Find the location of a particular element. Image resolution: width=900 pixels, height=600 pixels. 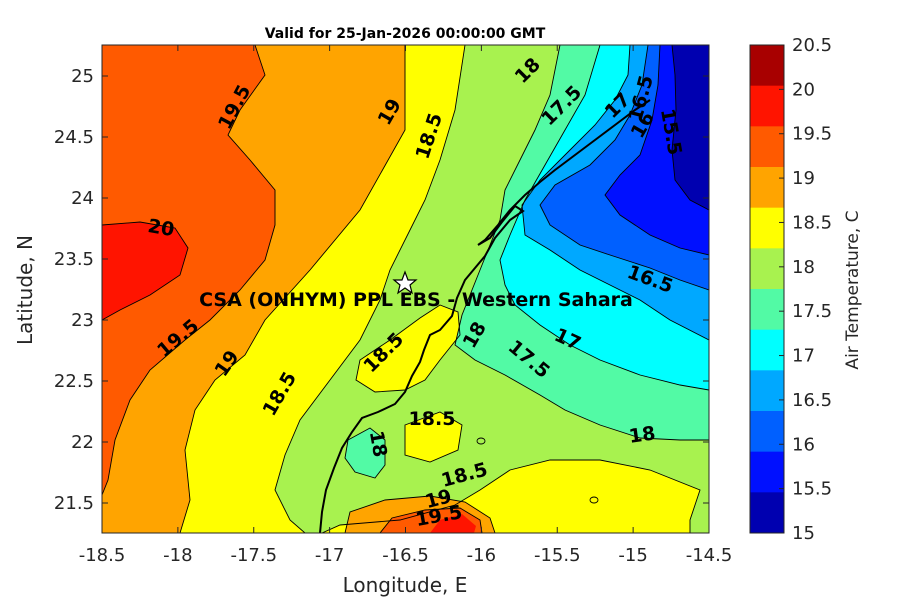

isotherm-18-pocket is located at coordinates (365, 453).